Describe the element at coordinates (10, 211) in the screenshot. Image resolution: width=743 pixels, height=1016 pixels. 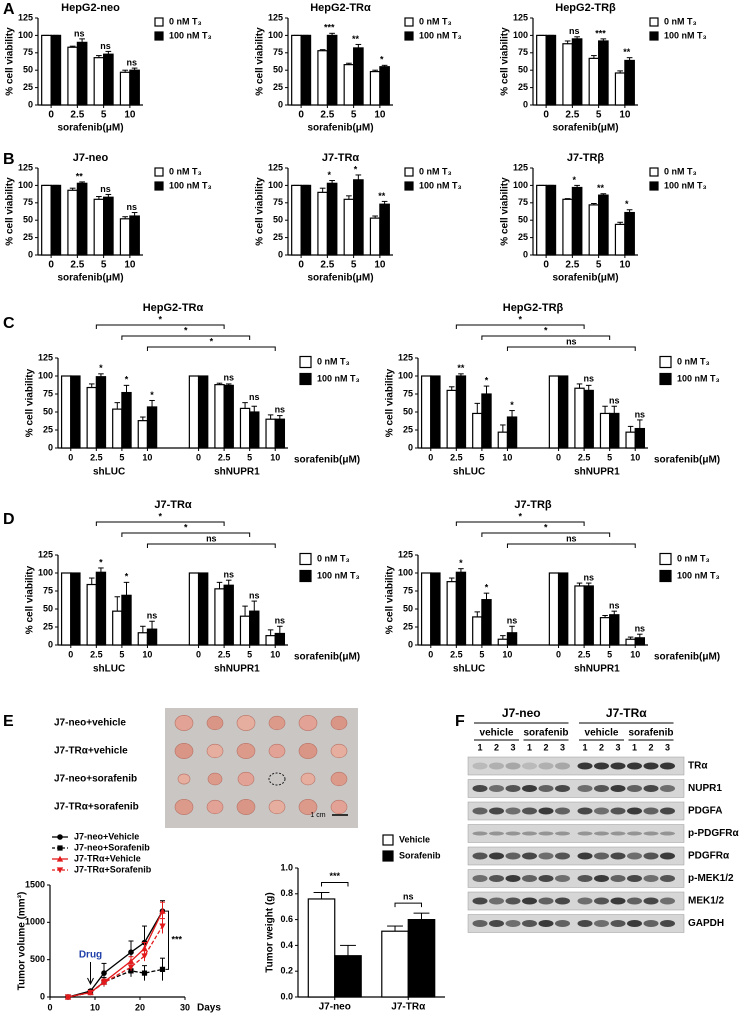
I see `y-axis-label: % cell viability` at that location.